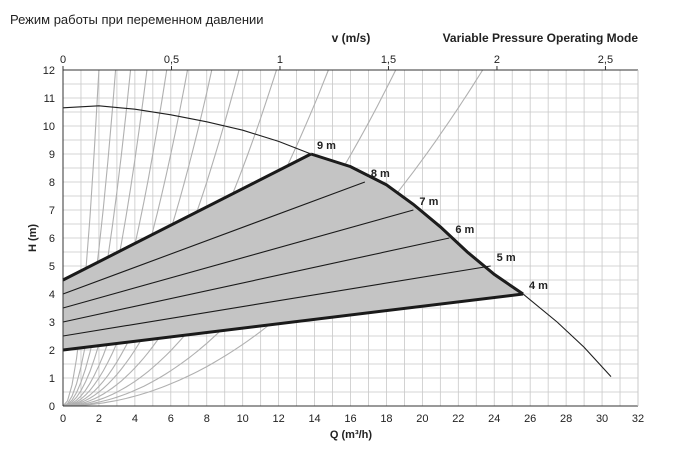 This screenshot has width=680, height=450. Describe the element at coordinates (293, 322) in the screenshot. I see `pressure-line-4m` at that location.